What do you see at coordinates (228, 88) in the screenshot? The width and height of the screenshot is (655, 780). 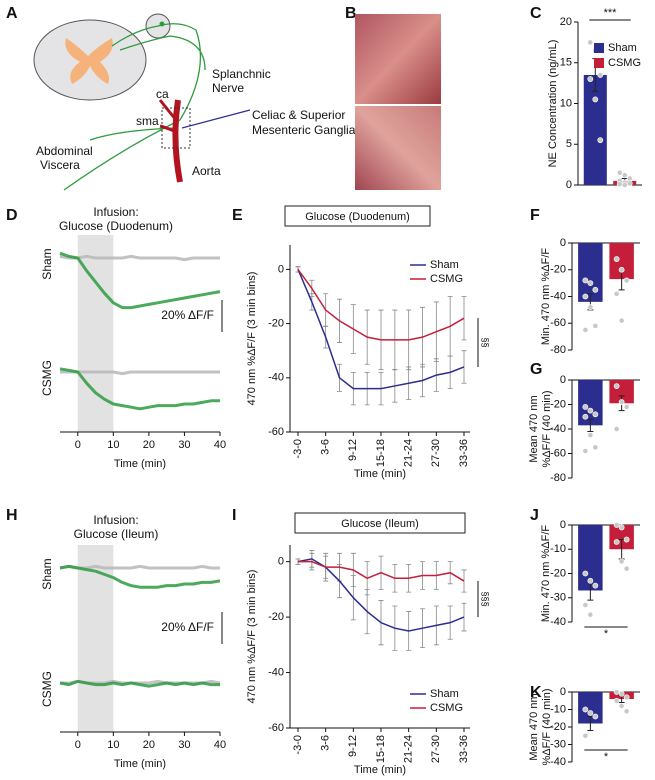 I see `label: Nerve` at bounding box center [228, 88].